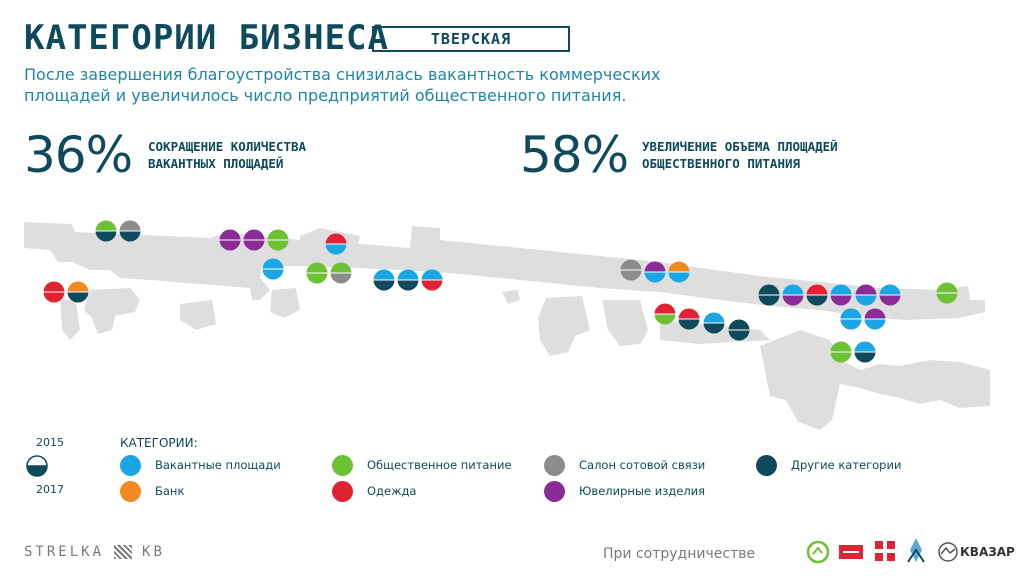 The height and width of the screenshot is (576, 1024). Describe the element at coordinates (846, 465) in the screenshot. I see `legend-other-label: Другие категории` at that location.